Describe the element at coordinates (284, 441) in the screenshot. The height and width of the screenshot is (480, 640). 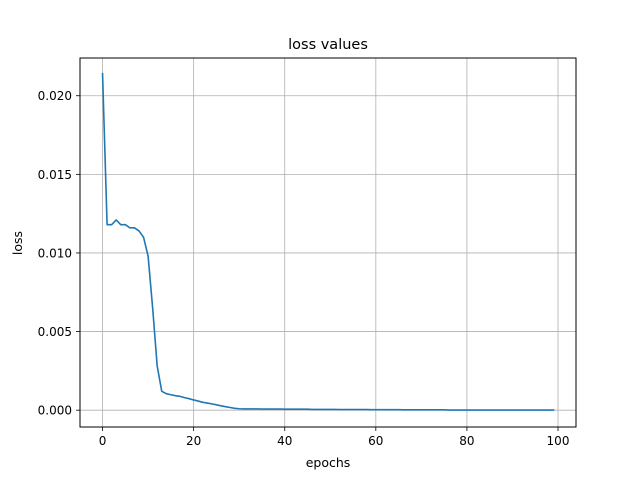
I see `x-tick-label: 40` at that location.